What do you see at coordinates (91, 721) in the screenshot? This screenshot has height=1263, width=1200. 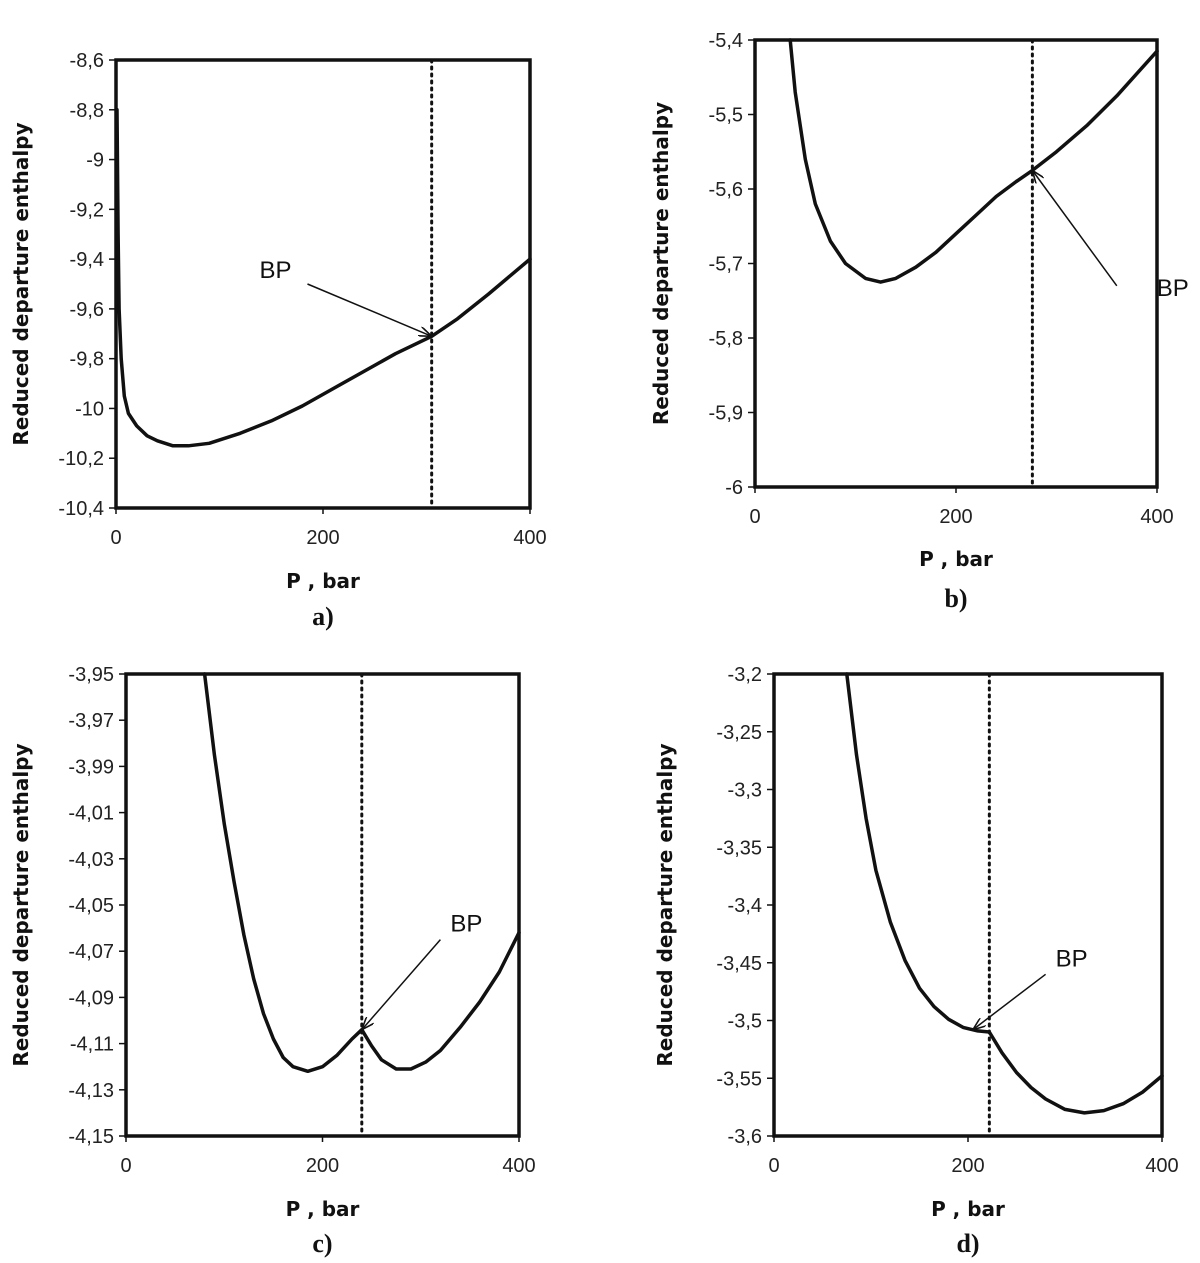 I see `y-tick-label: -3,97` at bounding box center [91, 721].